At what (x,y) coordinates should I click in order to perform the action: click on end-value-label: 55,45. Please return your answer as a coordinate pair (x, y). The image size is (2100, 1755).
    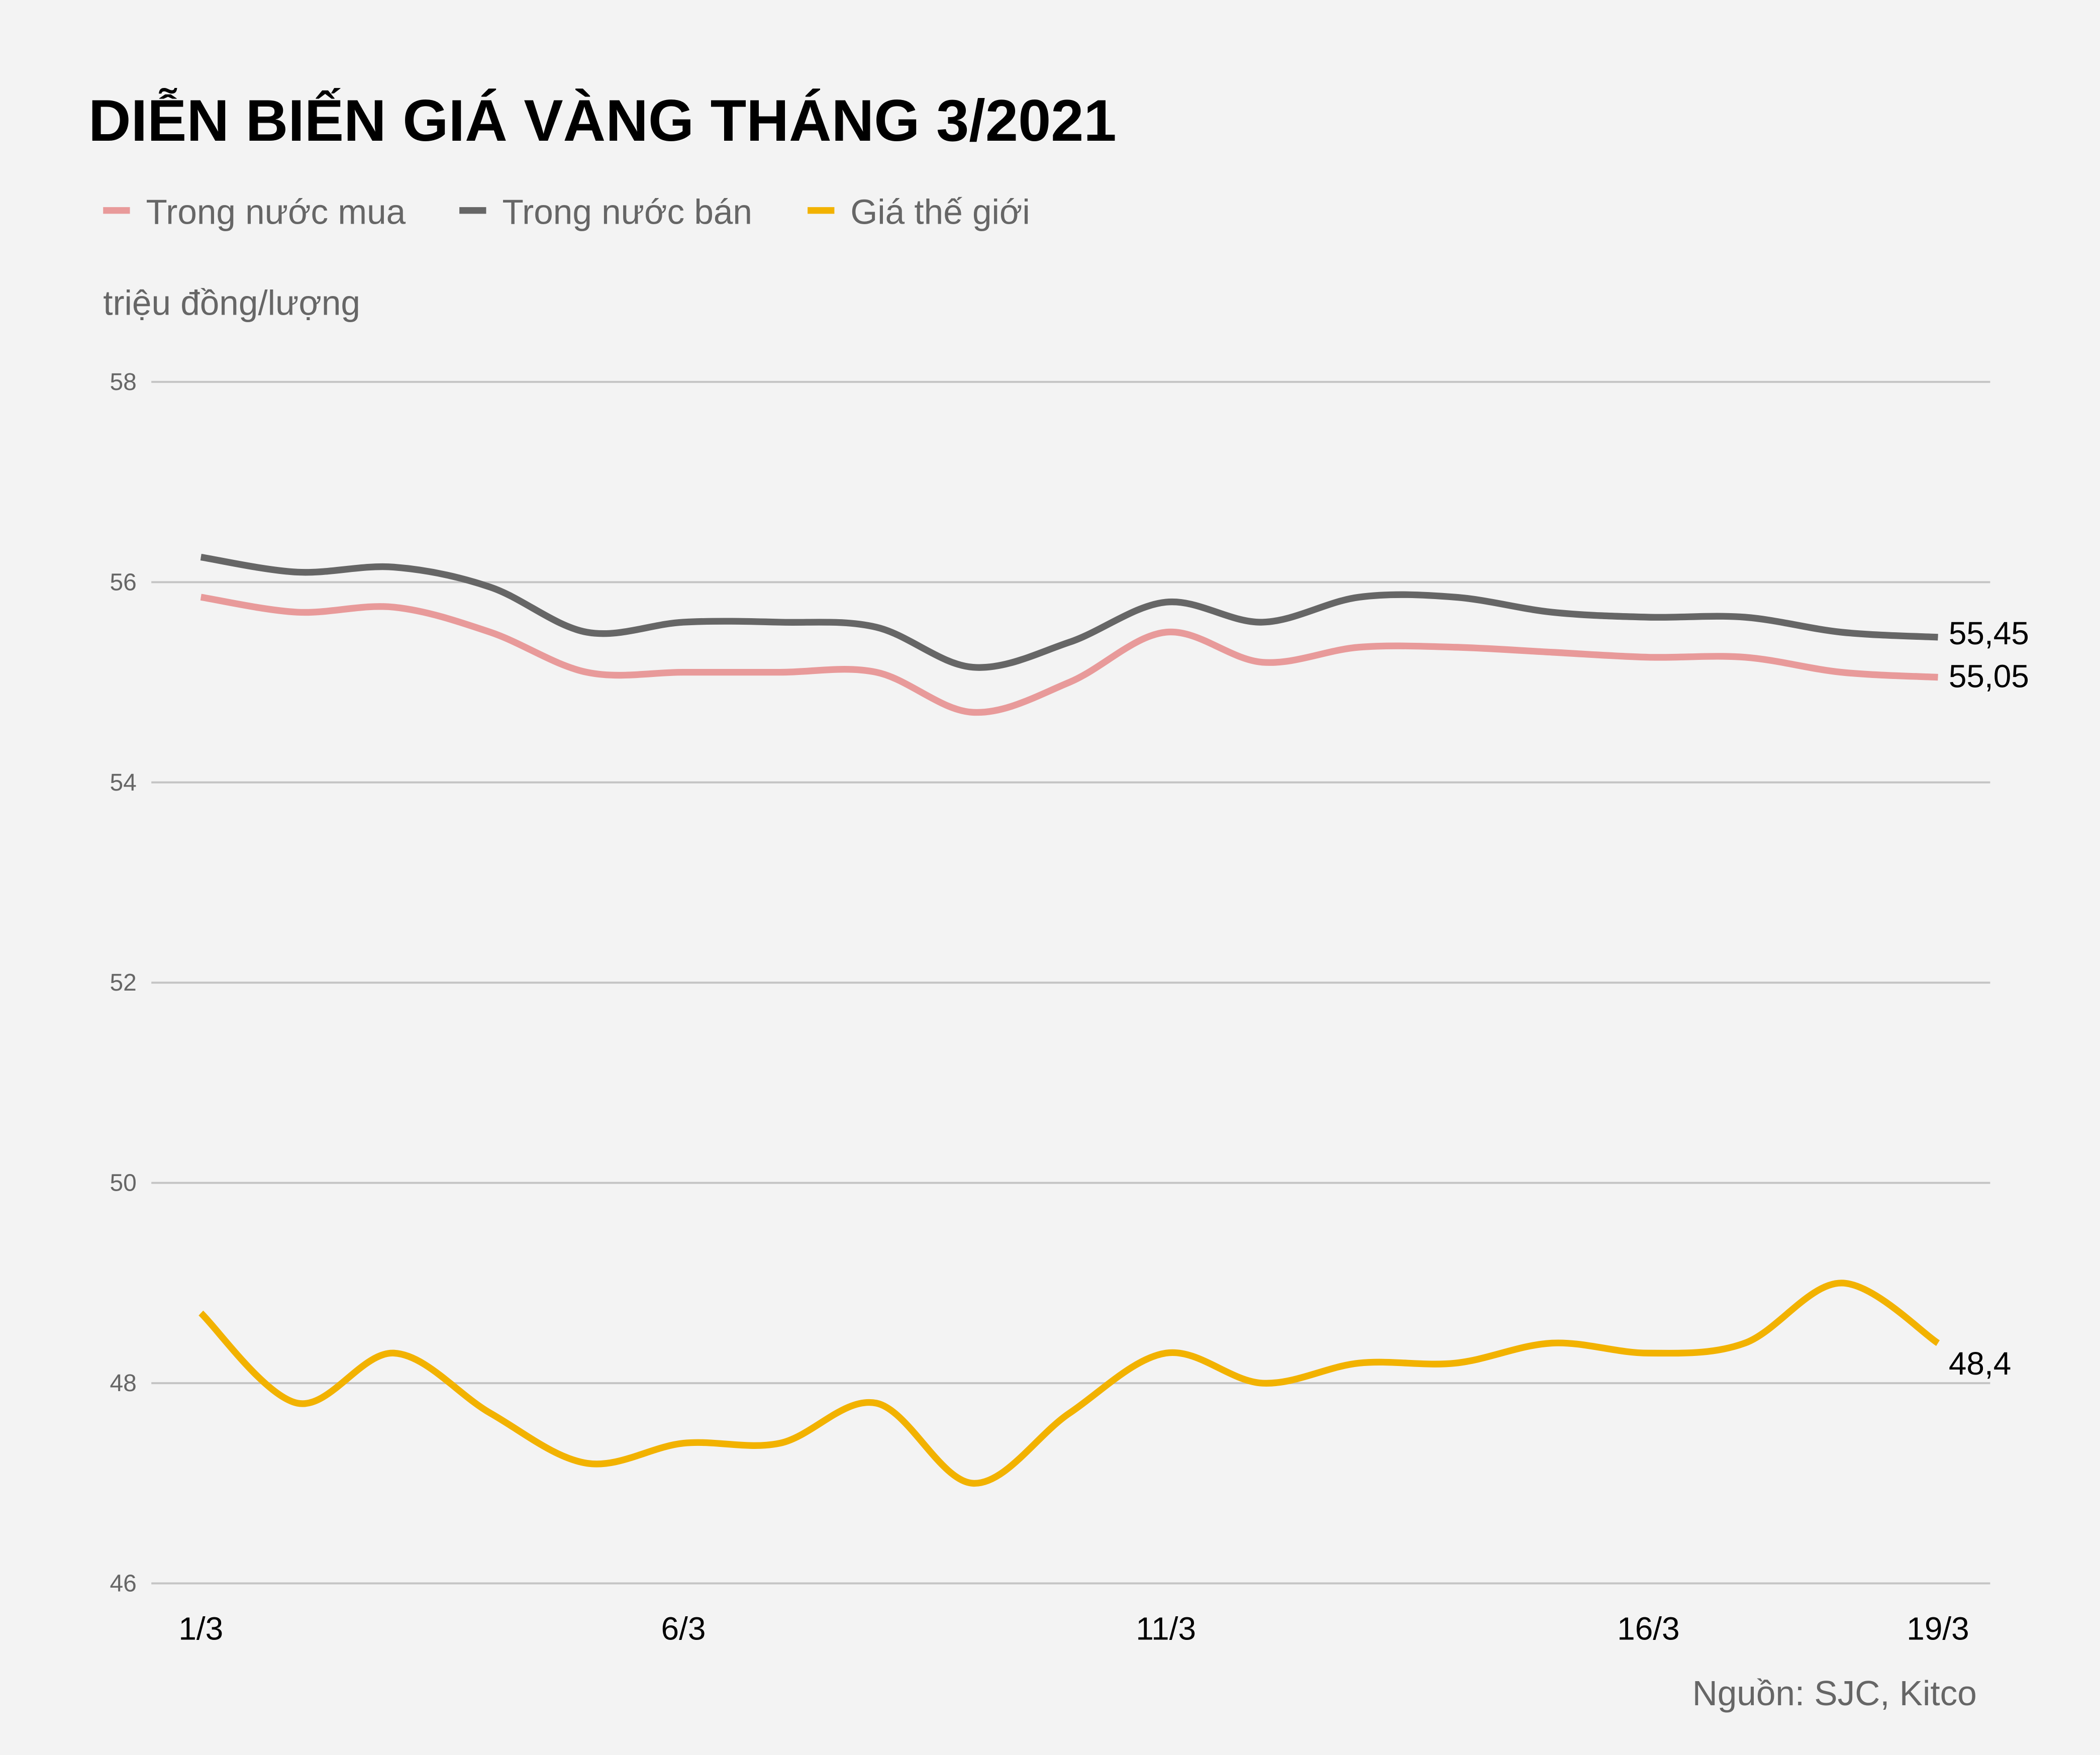
    Looking at the image, I should click on (1989, 633).